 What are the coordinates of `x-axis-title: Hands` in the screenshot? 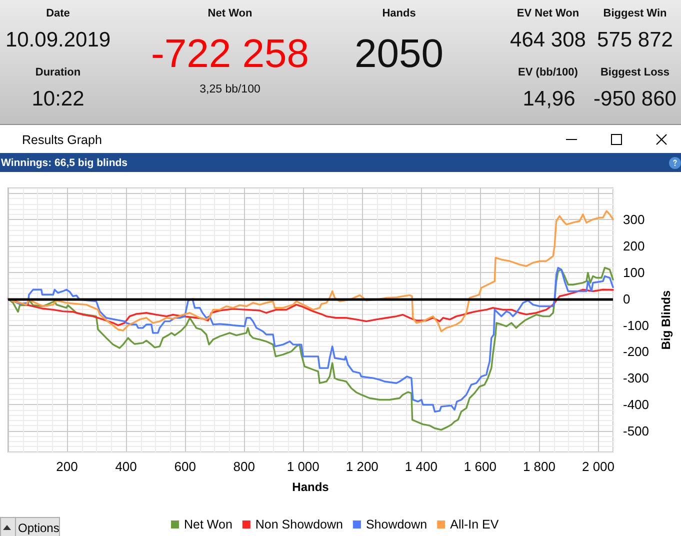 It's located at (311, 487).